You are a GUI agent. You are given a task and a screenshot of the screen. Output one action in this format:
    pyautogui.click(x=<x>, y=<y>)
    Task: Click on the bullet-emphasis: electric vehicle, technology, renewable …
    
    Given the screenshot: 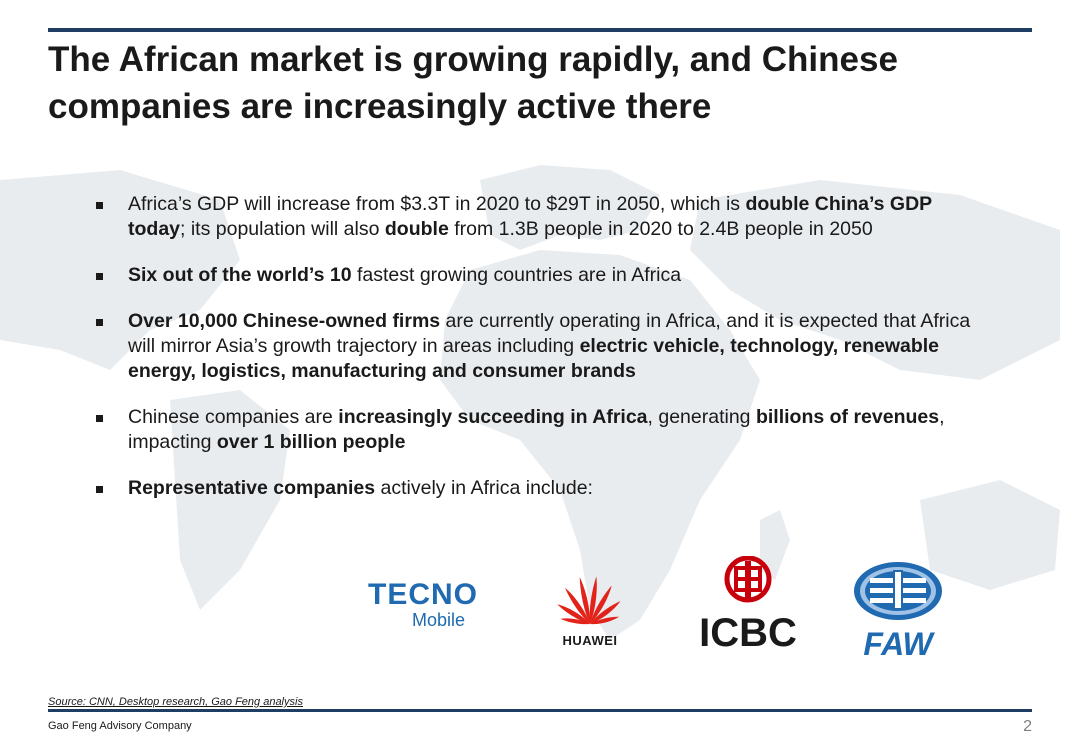 What is the action you would take?
    pyautogui.click(x=534, y=358)
    